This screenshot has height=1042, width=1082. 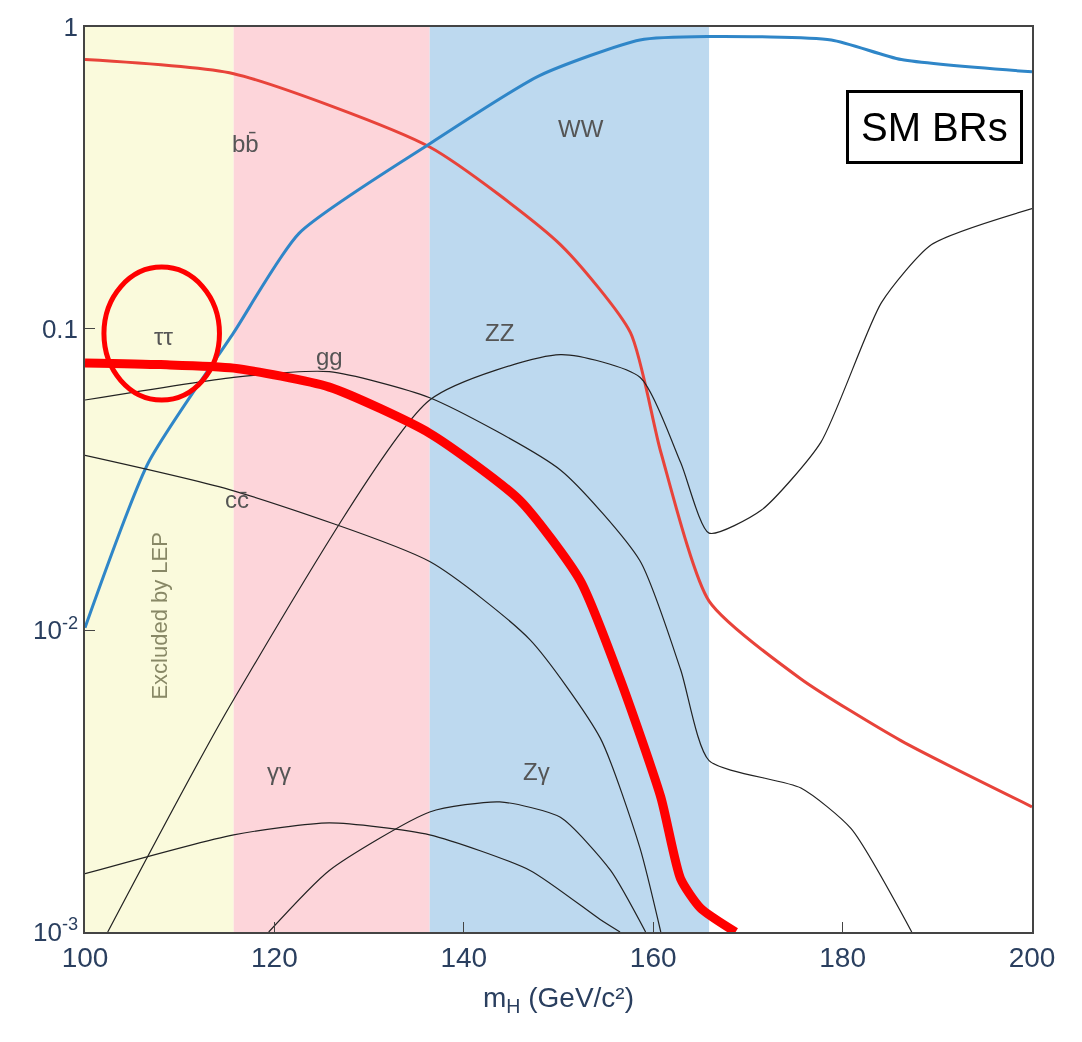 I want to click on annotation: gg, so click(x=329, y=356).